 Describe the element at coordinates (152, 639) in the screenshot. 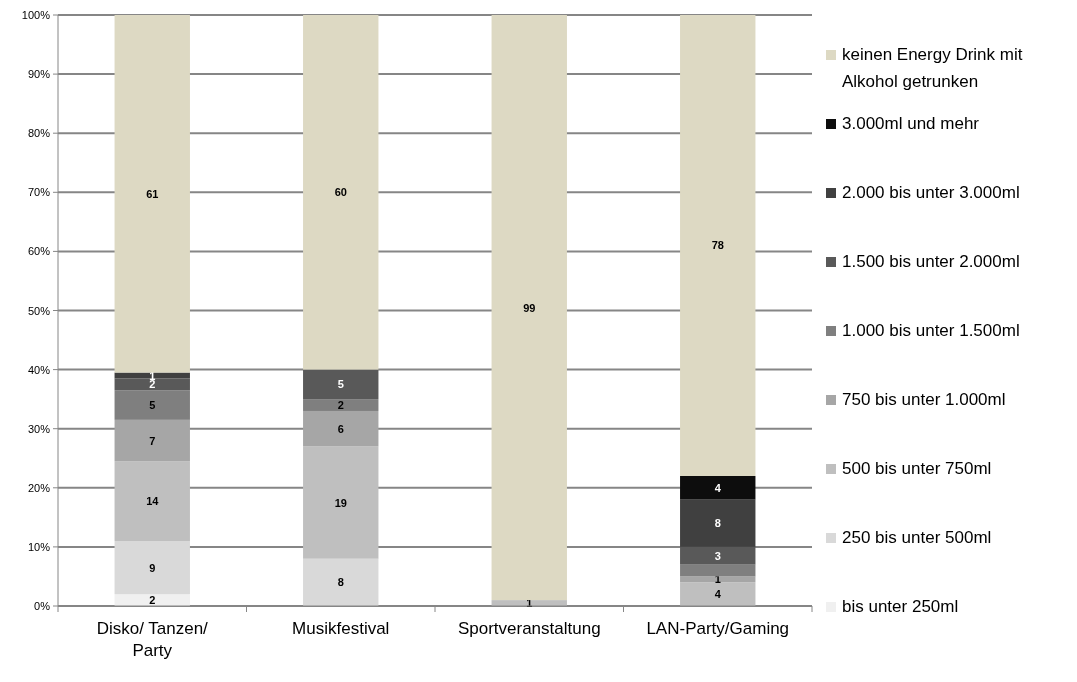

I see `x-tick-label: Disko/ Tanzen/ Party` at that location.